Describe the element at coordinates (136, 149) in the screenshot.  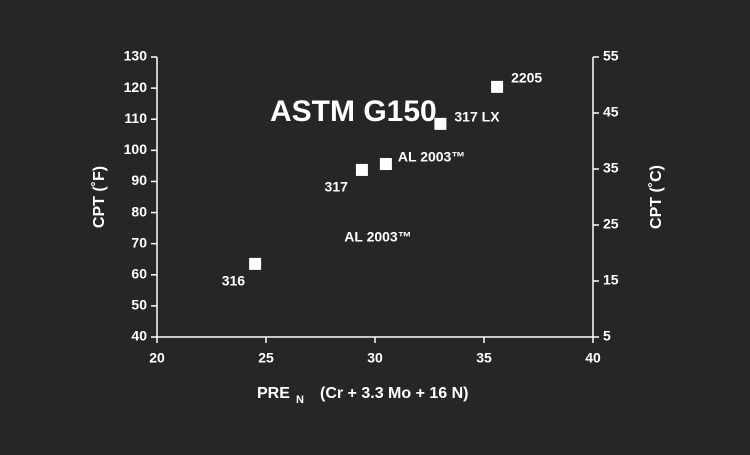
I see `y-tick-label: 100` at that location.